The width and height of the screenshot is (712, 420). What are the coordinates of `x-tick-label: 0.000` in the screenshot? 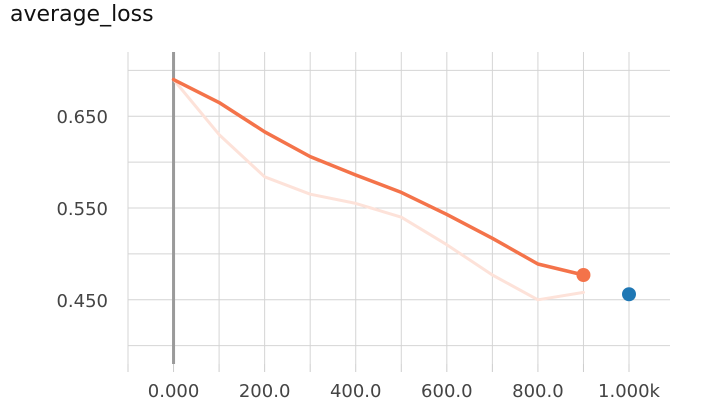 It's located at (174, 391).